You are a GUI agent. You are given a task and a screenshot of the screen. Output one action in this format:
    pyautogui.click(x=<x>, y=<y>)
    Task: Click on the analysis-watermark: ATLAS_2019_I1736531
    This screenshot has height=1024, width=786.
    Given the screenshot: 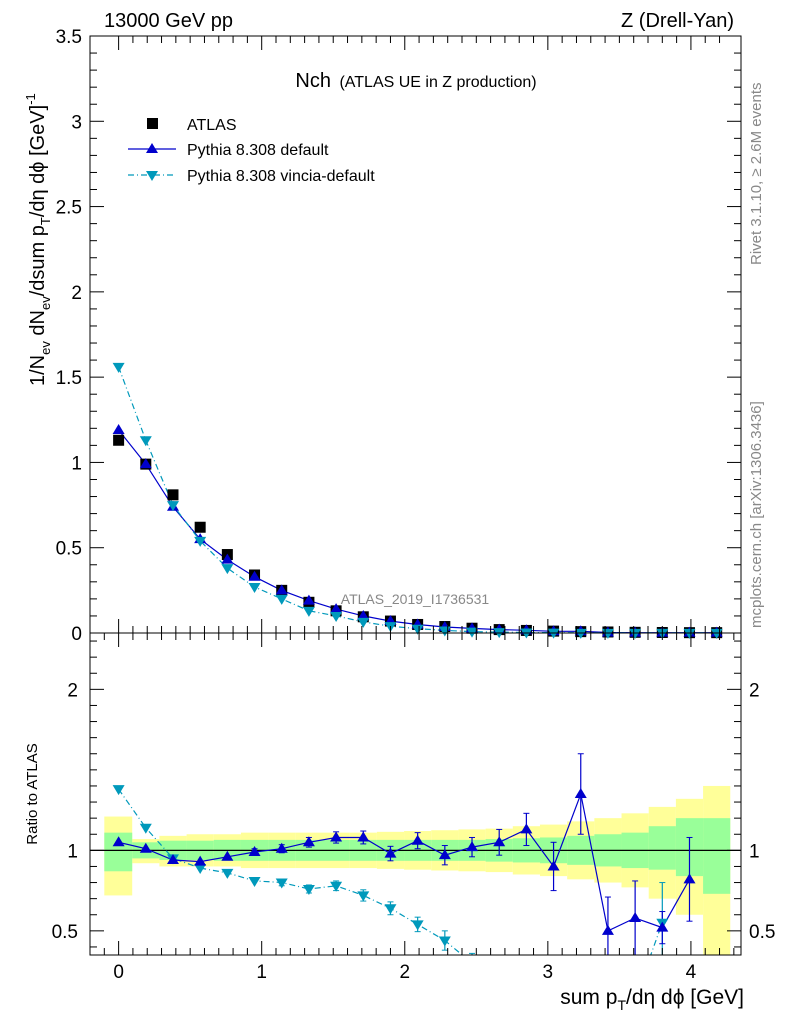 What is the action you would take?
    pyautogui.click(x=415, y=599)
    